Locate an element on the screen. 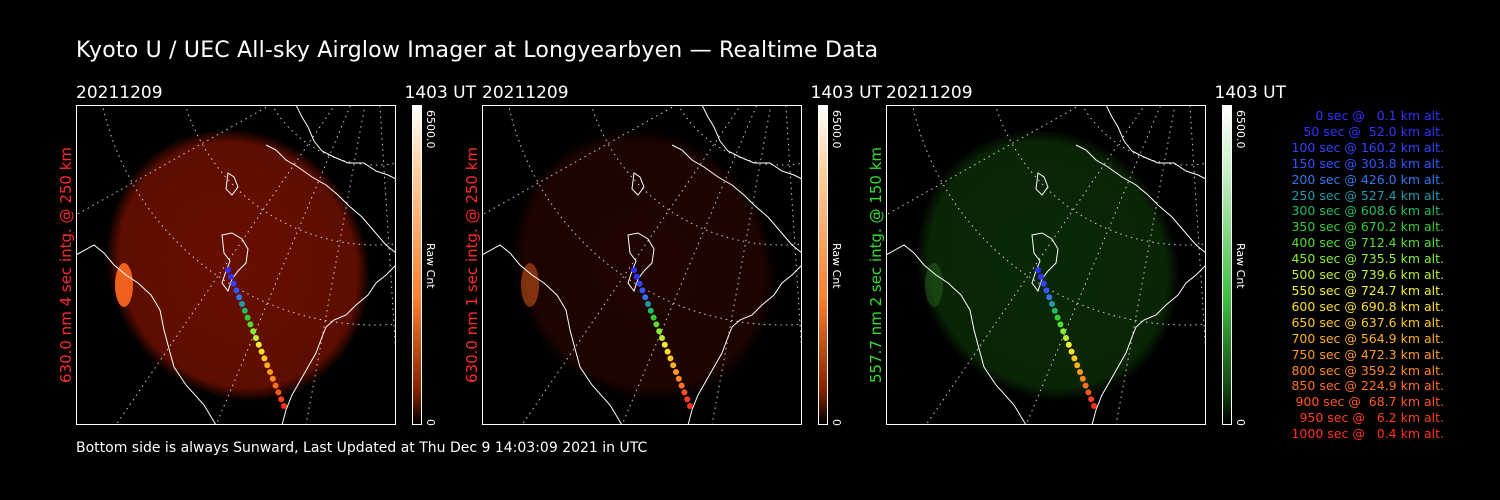 This screenshot has height=500, width=1500. legend-entry: 900 sec @ 68.7 km alt. is located at coordinates (1369, 402).